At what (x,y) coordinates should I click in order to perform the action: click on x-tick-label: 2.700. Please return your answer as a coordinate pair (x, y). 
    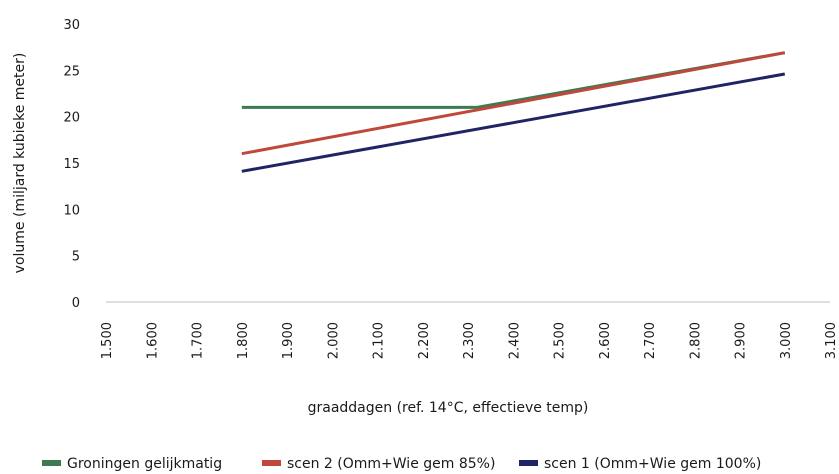
    Looking at the image, I should click on (650, 340).